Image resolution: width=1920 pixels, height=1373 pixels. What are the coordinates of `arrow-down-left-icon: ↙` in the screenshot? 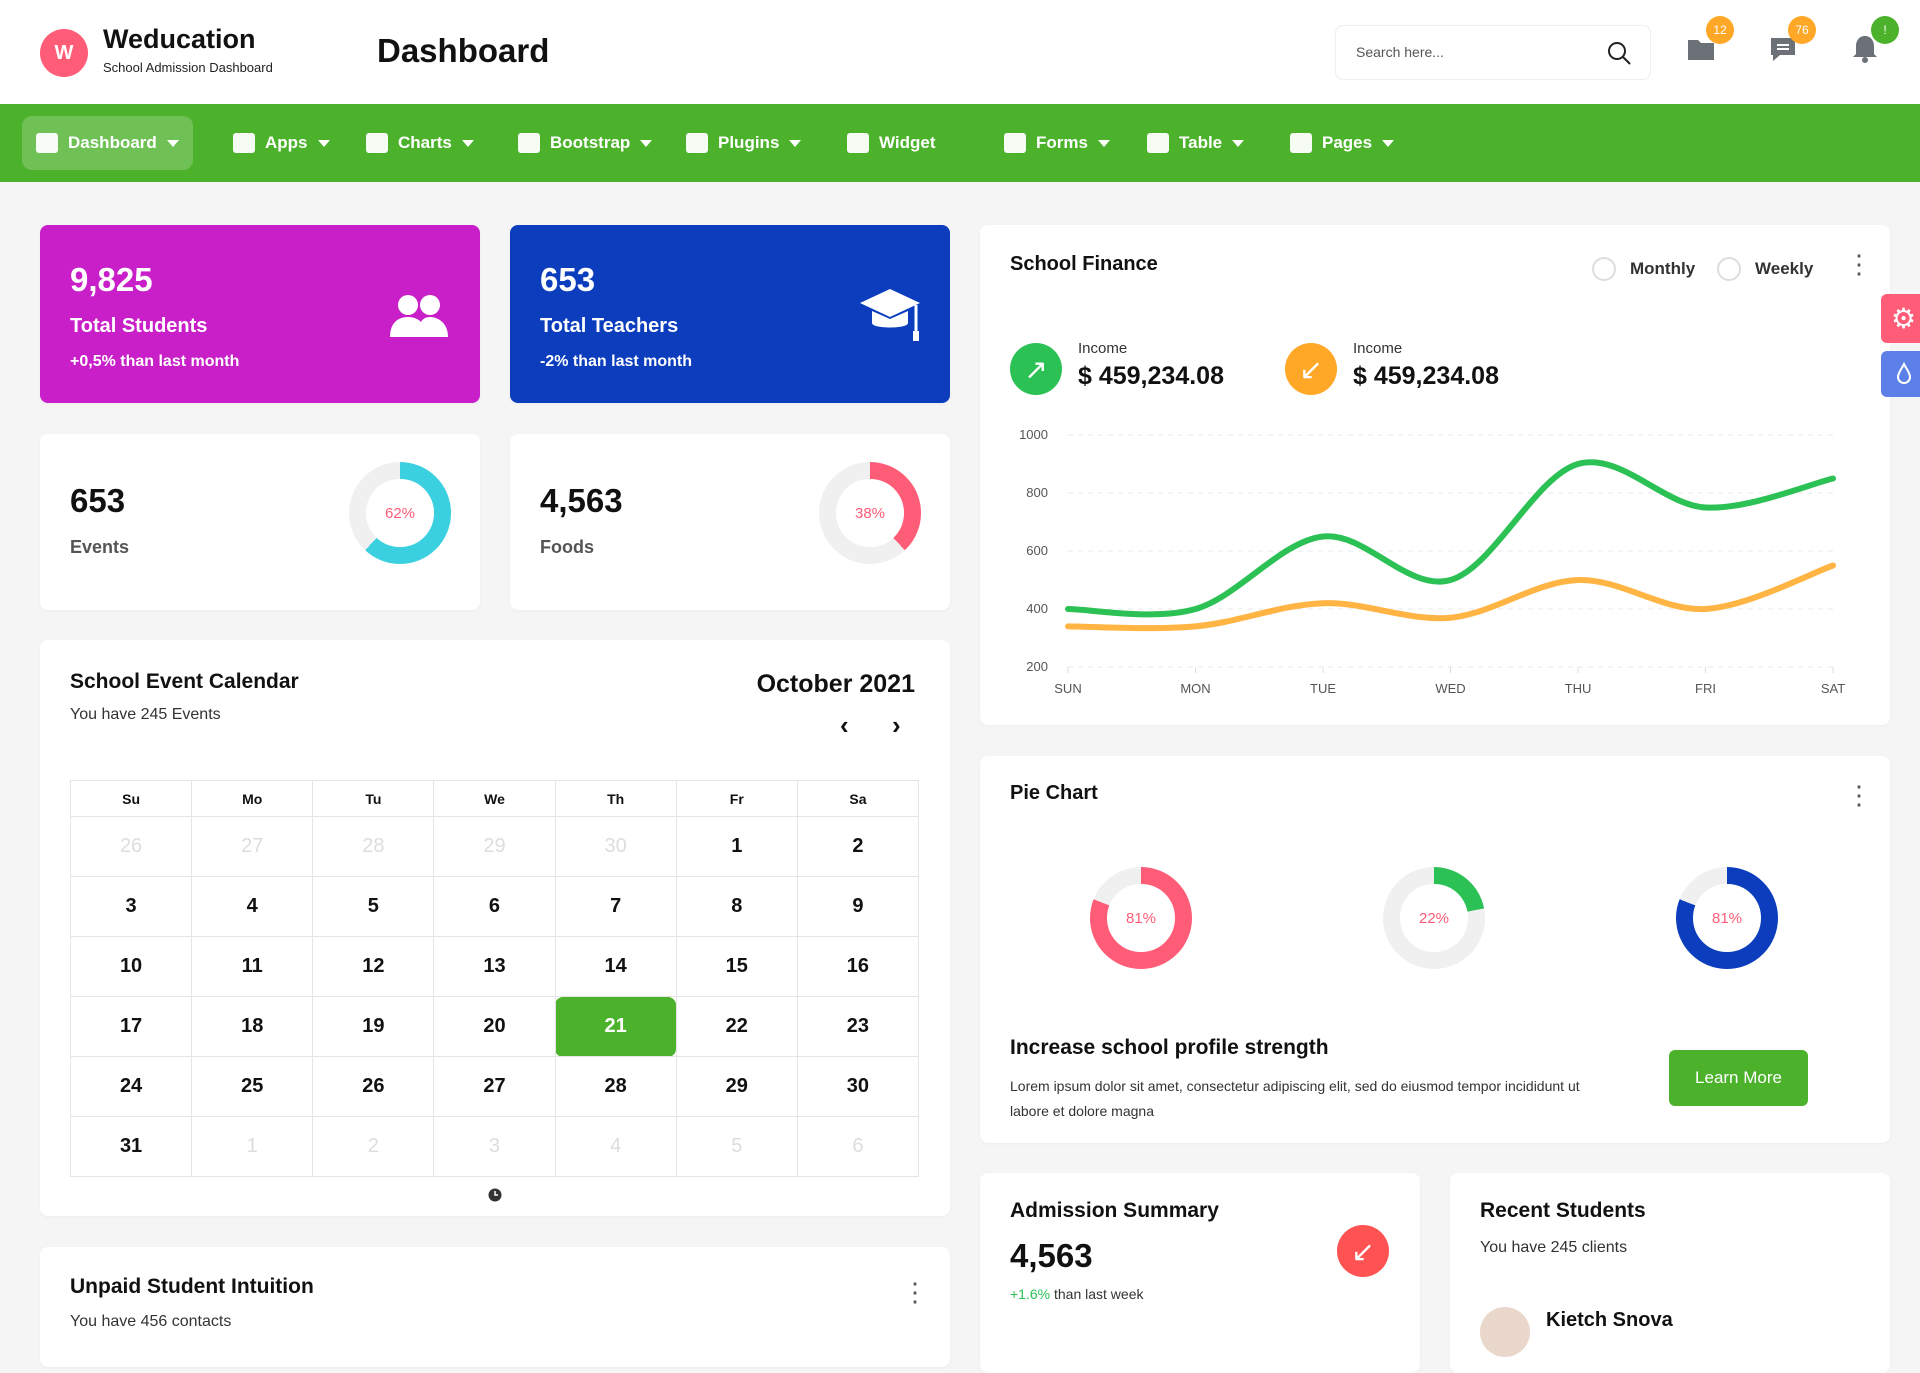 It's located at (1363, 1251).